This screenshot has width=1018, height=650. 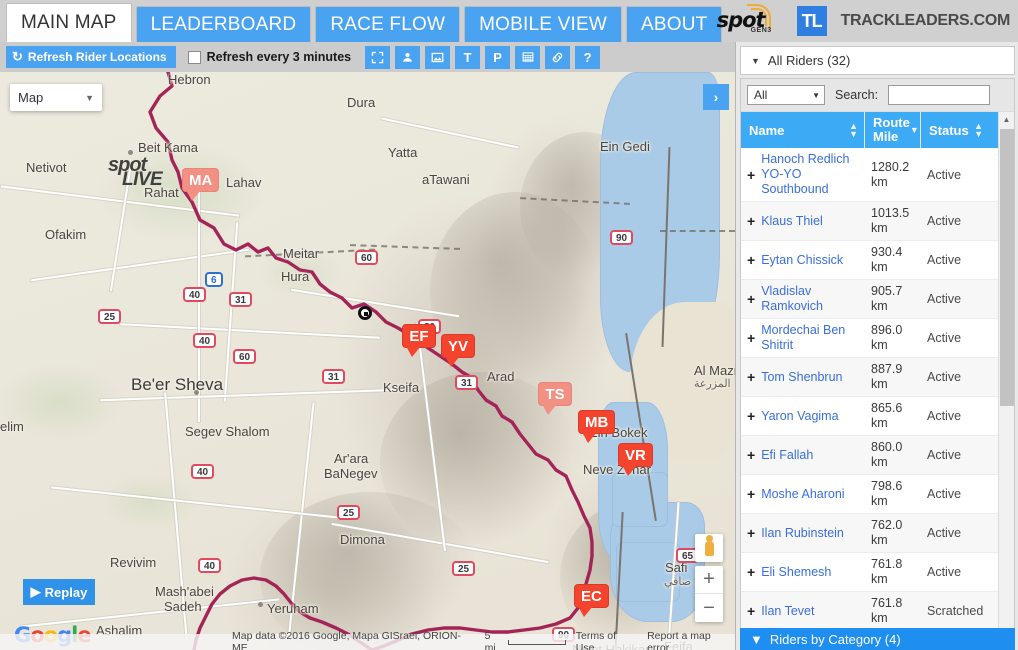 I want to click on table-row: + Mordechai Ben Shitrit 896.0 km Active, so click(x=877, y=338).